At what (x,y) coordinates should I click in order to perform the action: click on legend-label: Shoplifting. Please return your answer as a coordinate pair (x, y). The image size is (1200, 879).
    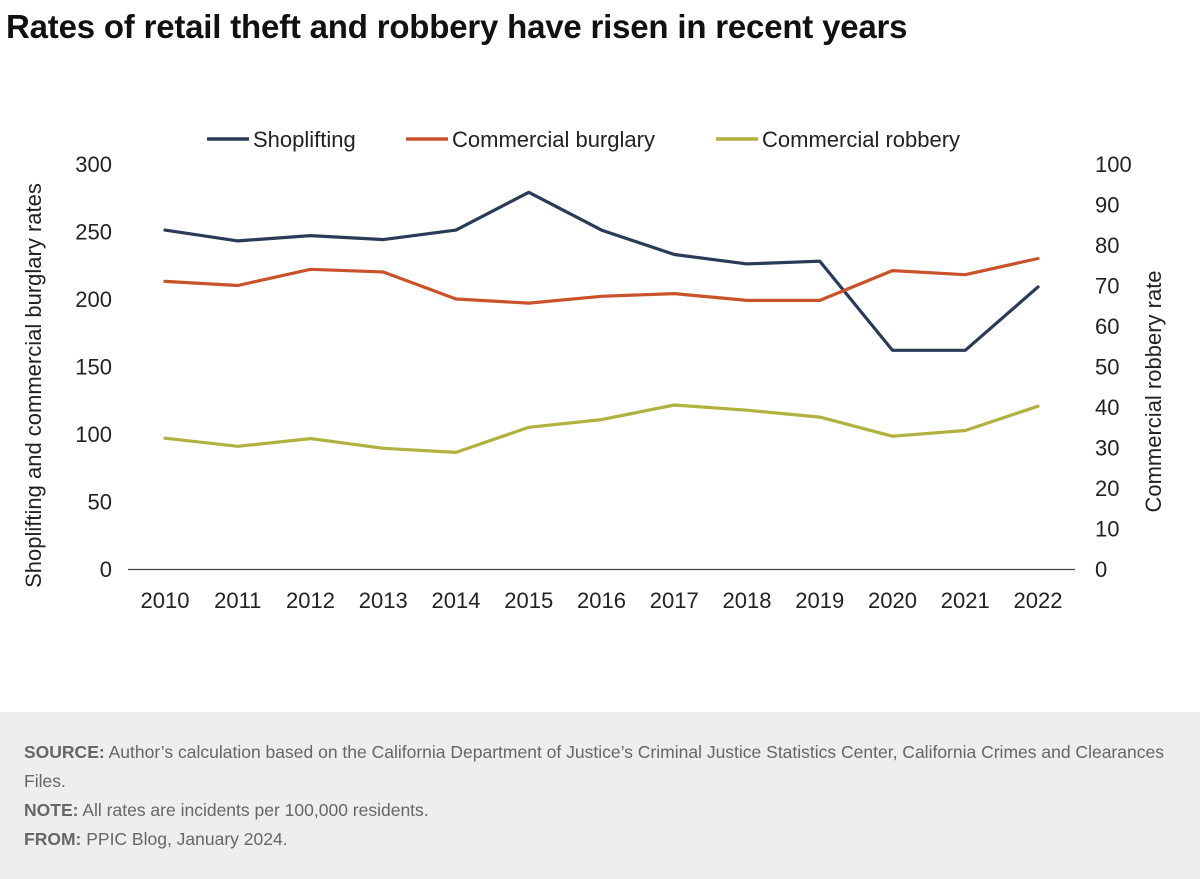
    Looking at the image, I should click on (304, 139).